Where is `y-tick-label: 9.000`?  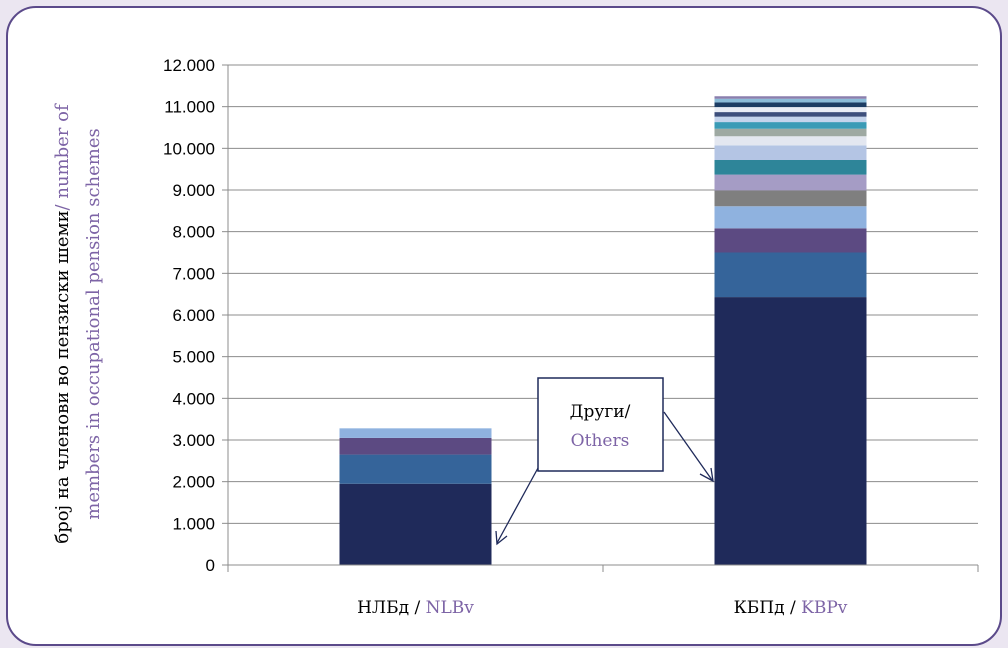 y-tick-label: 9.000 is located at coordinates (193, 190).